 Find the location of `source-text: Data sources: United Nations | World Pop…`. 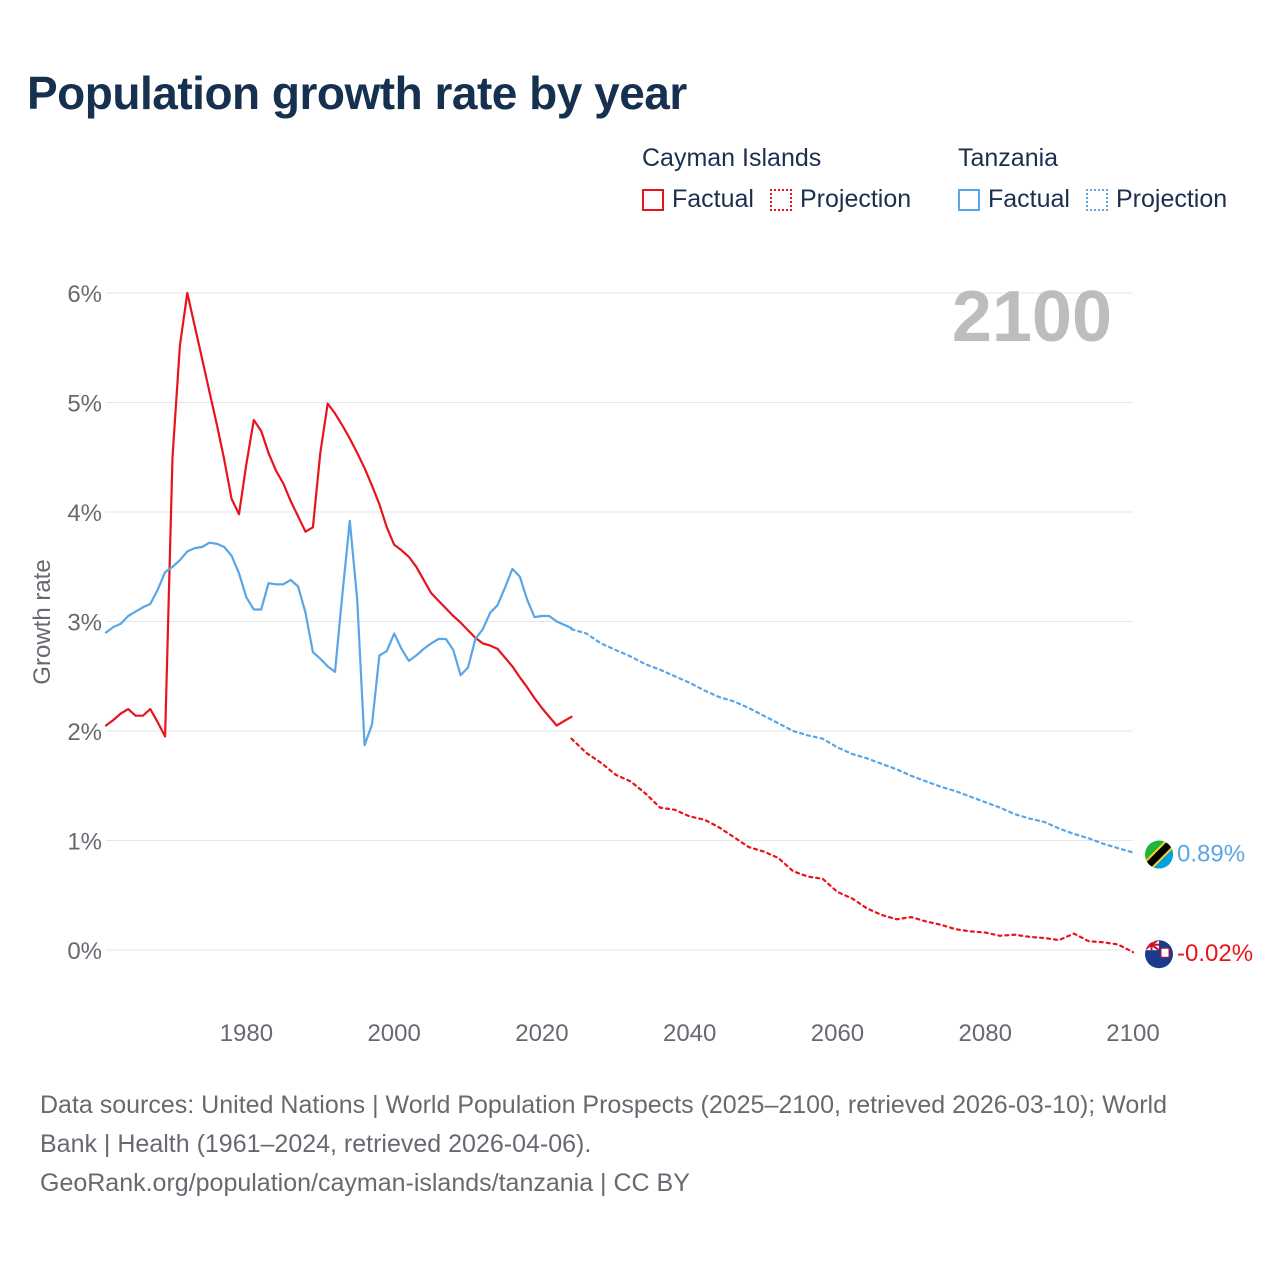

source-text: Data sources: United Nations | World Pop… is located at coordinates (604, 1124).